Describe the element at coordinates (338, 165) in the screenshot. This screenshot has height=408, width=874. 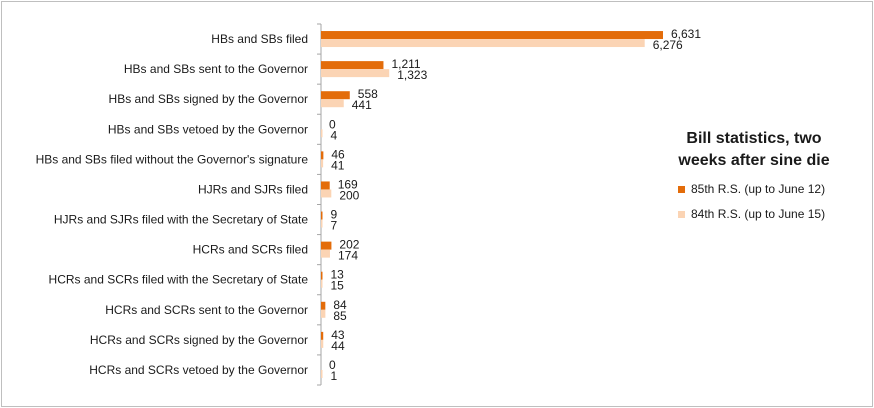
I see `data-label-84th: 41` at that location.